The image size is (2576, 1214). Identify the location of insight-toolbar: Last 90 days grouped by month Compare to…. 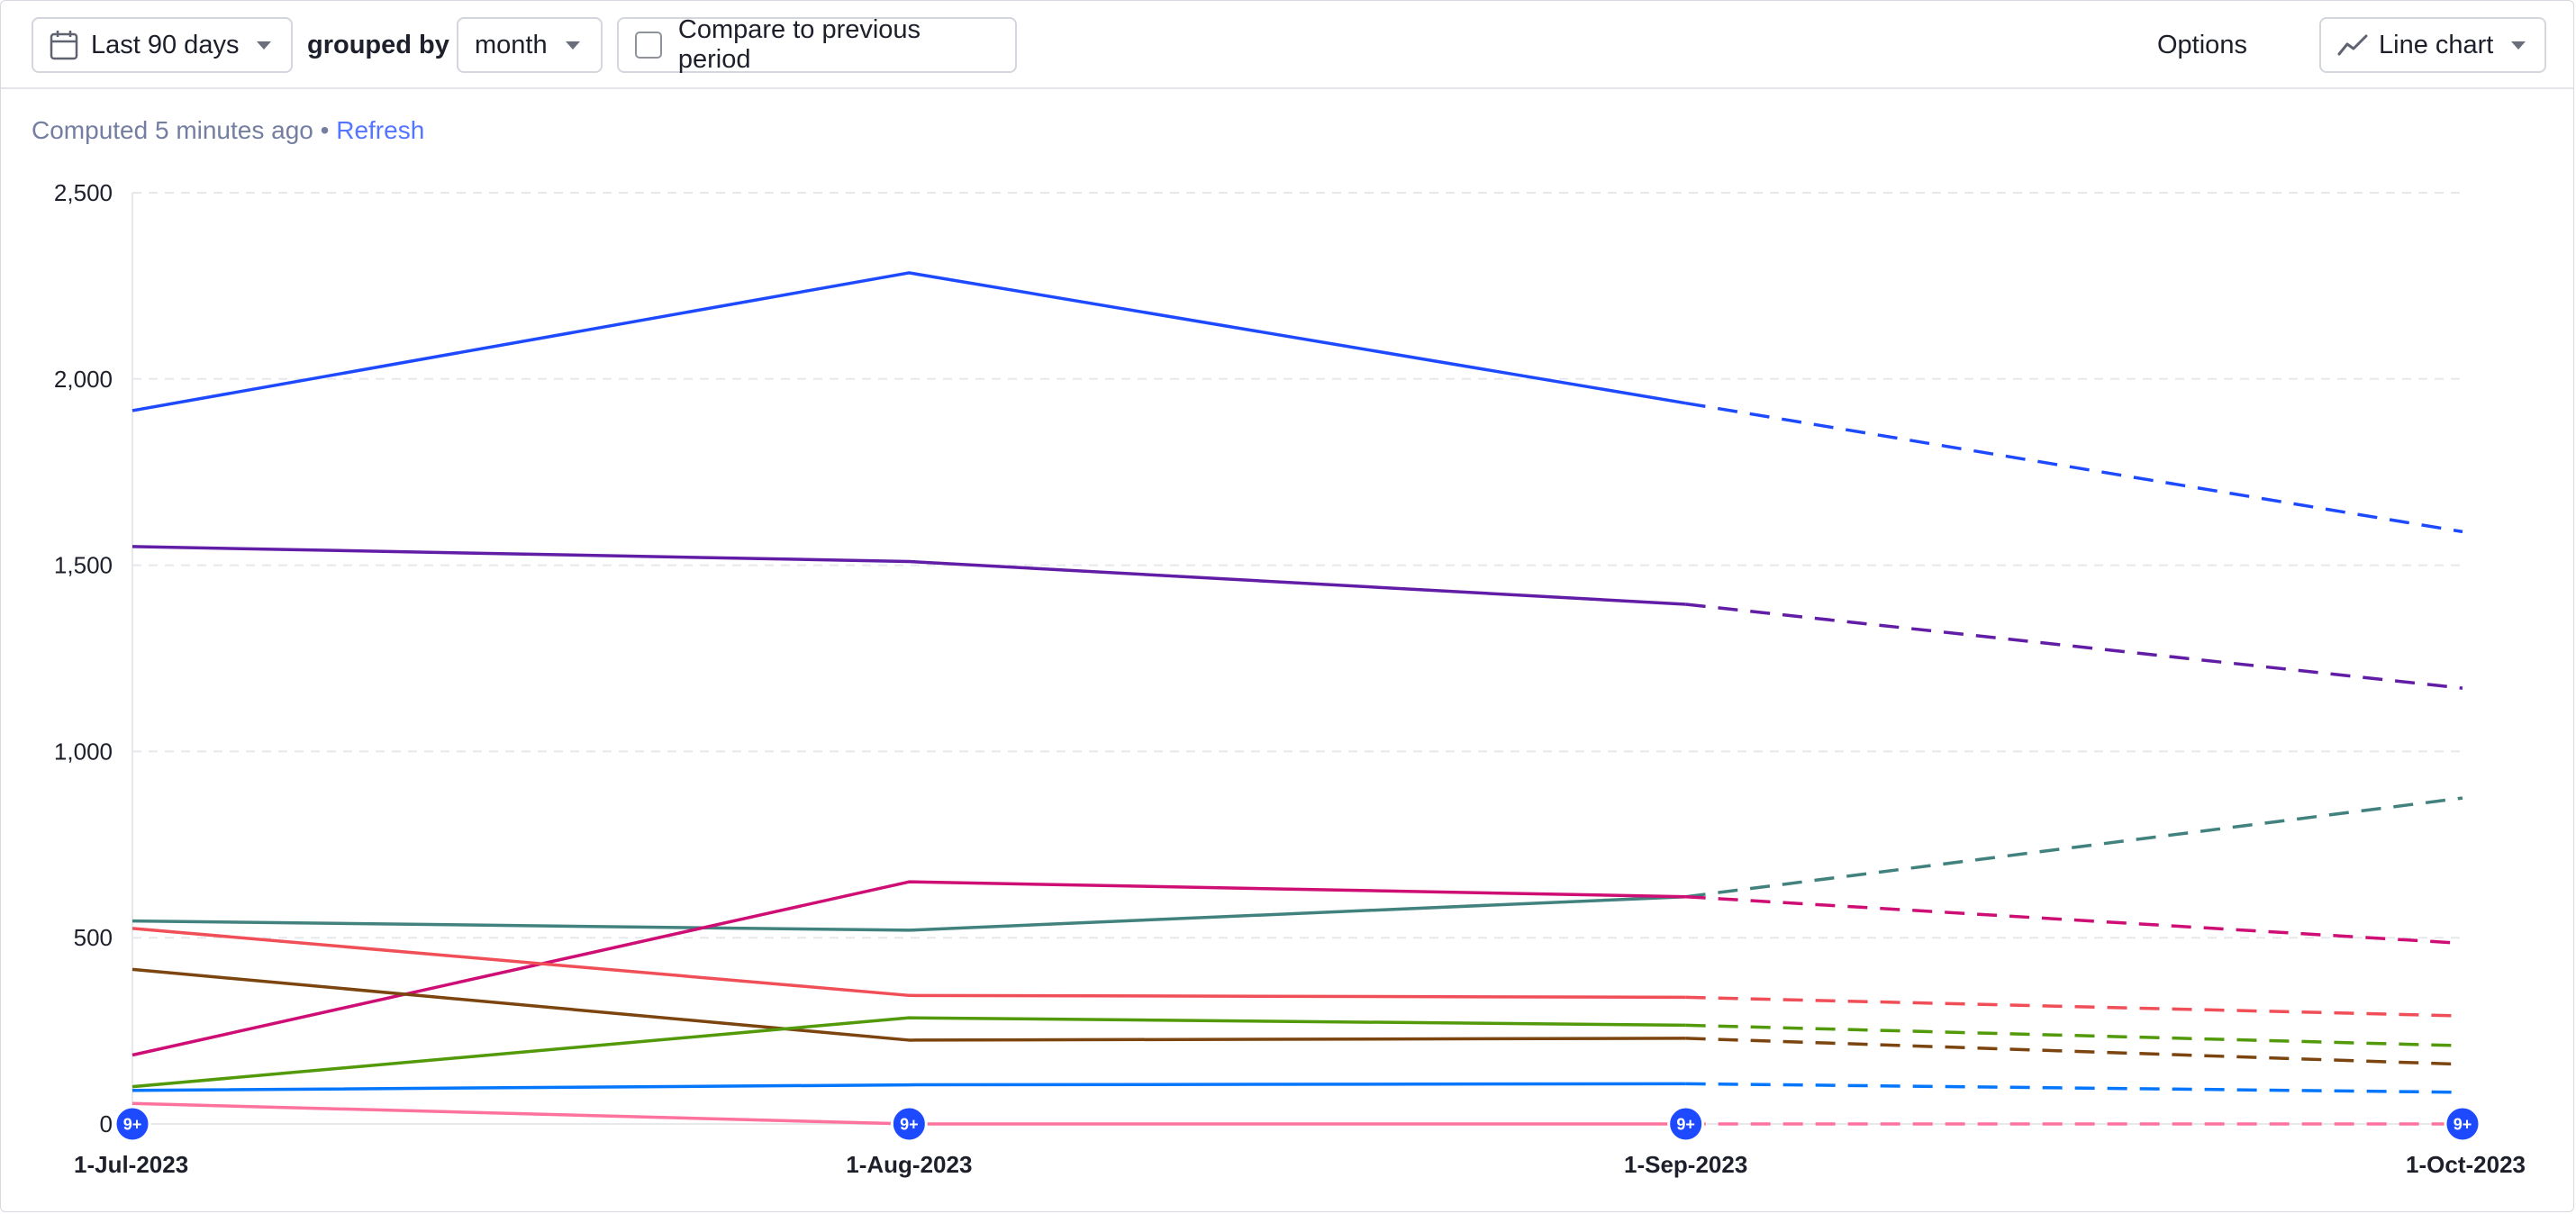
(1287, 45).